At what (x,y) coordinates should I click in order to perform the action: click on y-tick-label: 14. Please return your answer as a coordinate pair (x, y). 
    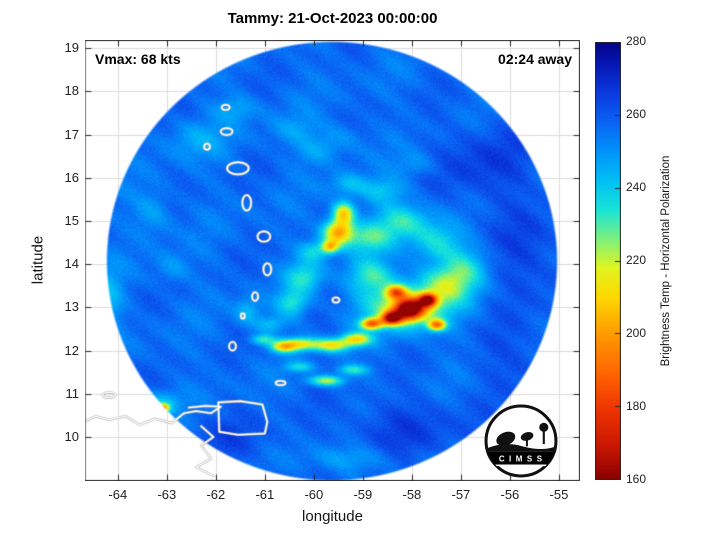
    Looking at the image, I should click on (71, 264).